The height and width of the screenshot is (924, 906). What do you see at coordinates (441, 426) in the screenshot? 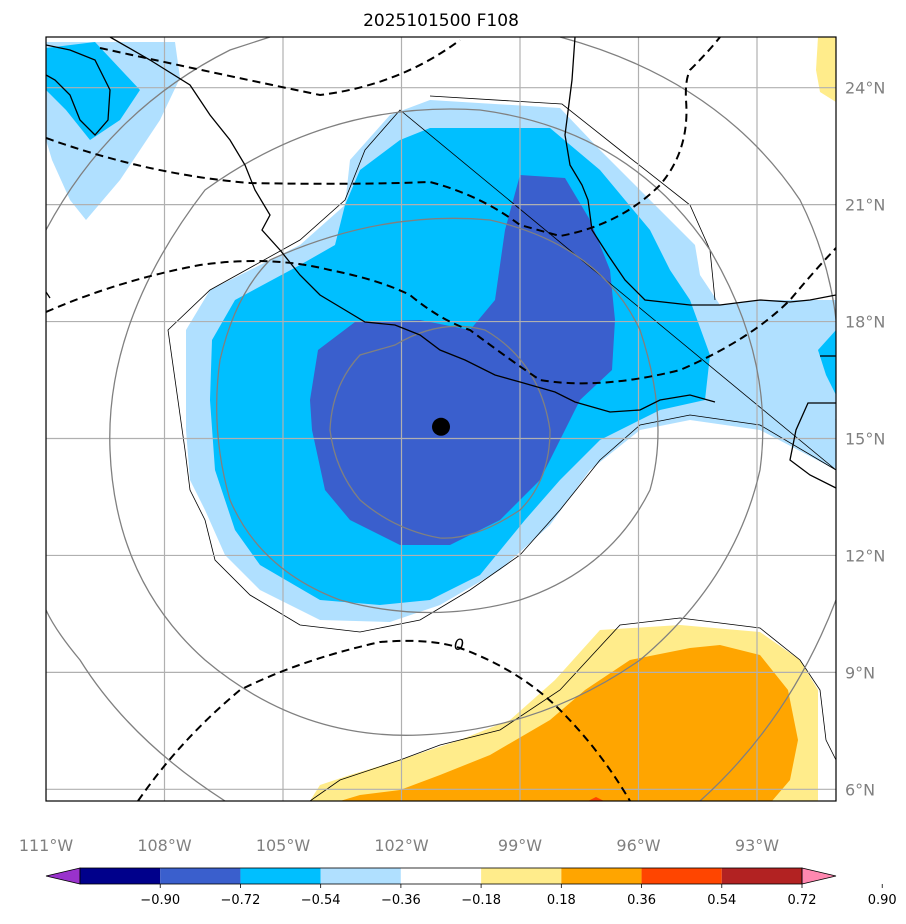
I see `center-marker` at bounding box center [441, 426].